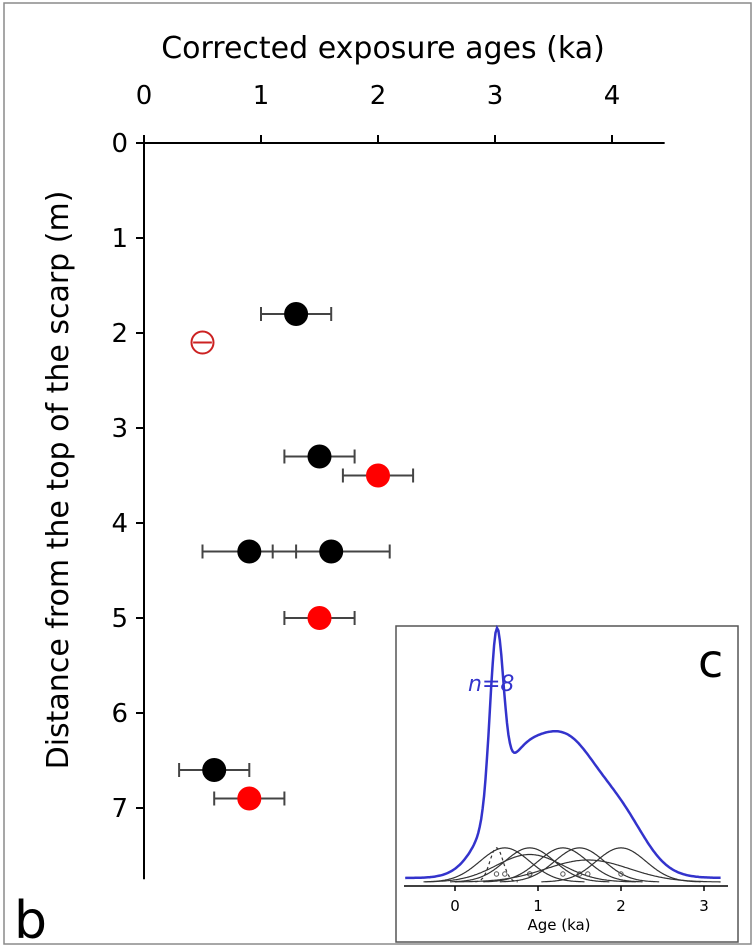 Image resolution: width=755 pixels, height=949 pixels. I want to click on y-tick-label: 3, so click(119, 429).